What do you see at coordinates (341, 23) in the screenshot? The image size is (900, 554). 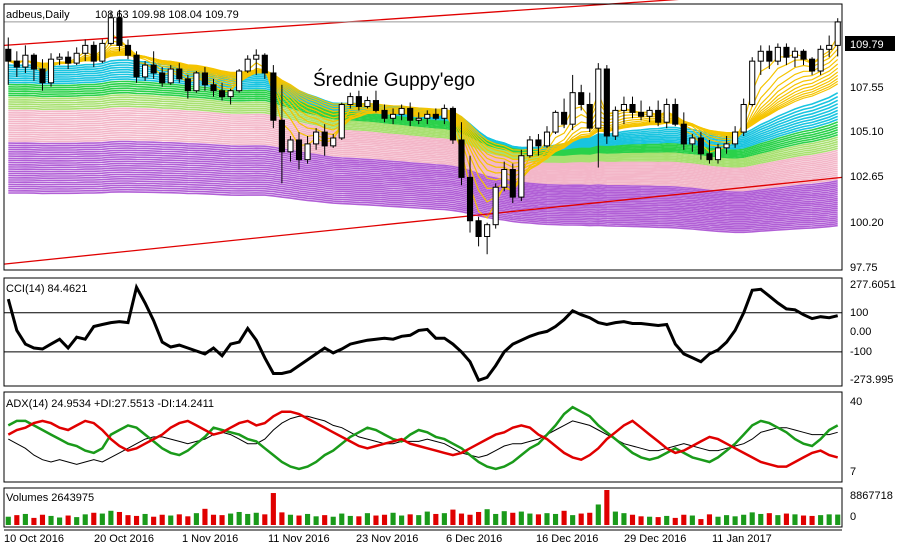 I see `channel-upper-line` at bounding box center [341, 23].